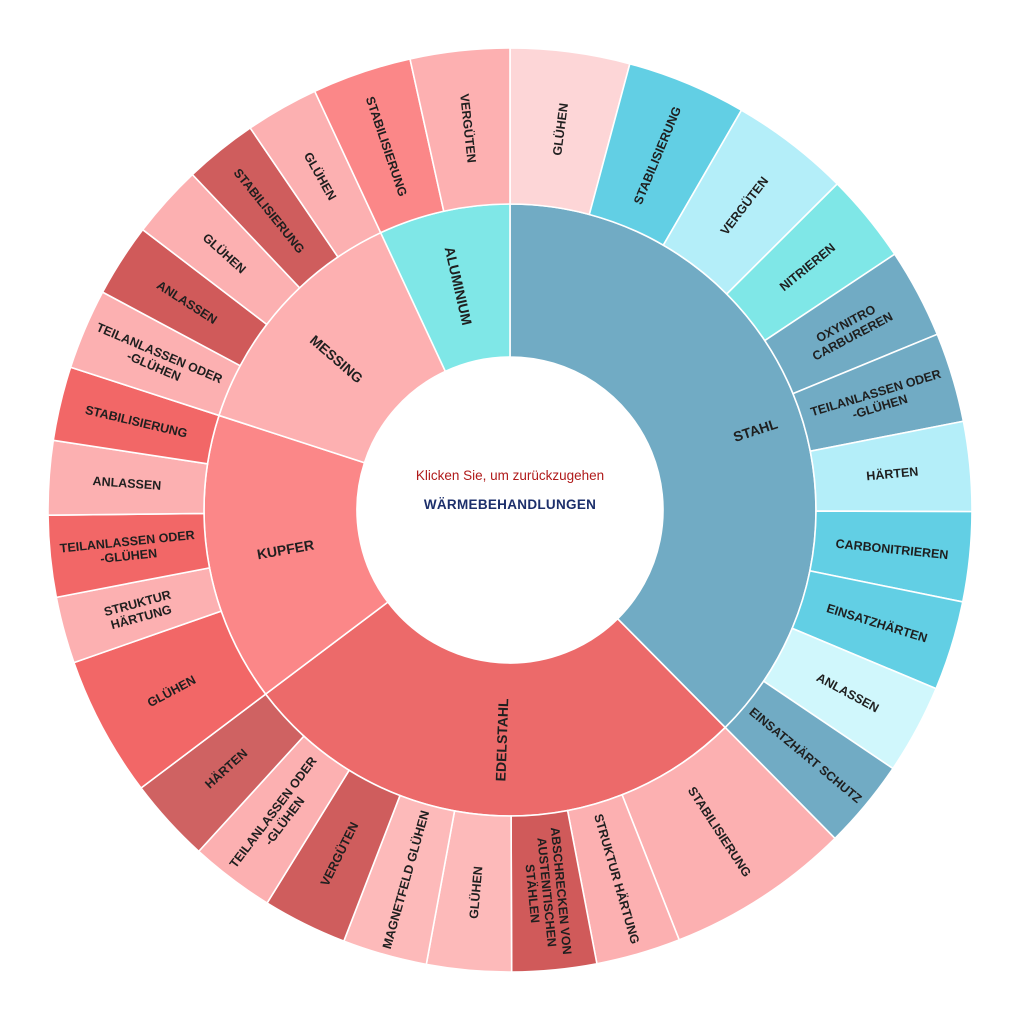 This screenshot has width=1020, height=1020. What do you see at coordinates (510, 504) in the screenshot?
I see `center-title: WÄRMEBEHANDLUNGEN` at bounding box center [510, 504].